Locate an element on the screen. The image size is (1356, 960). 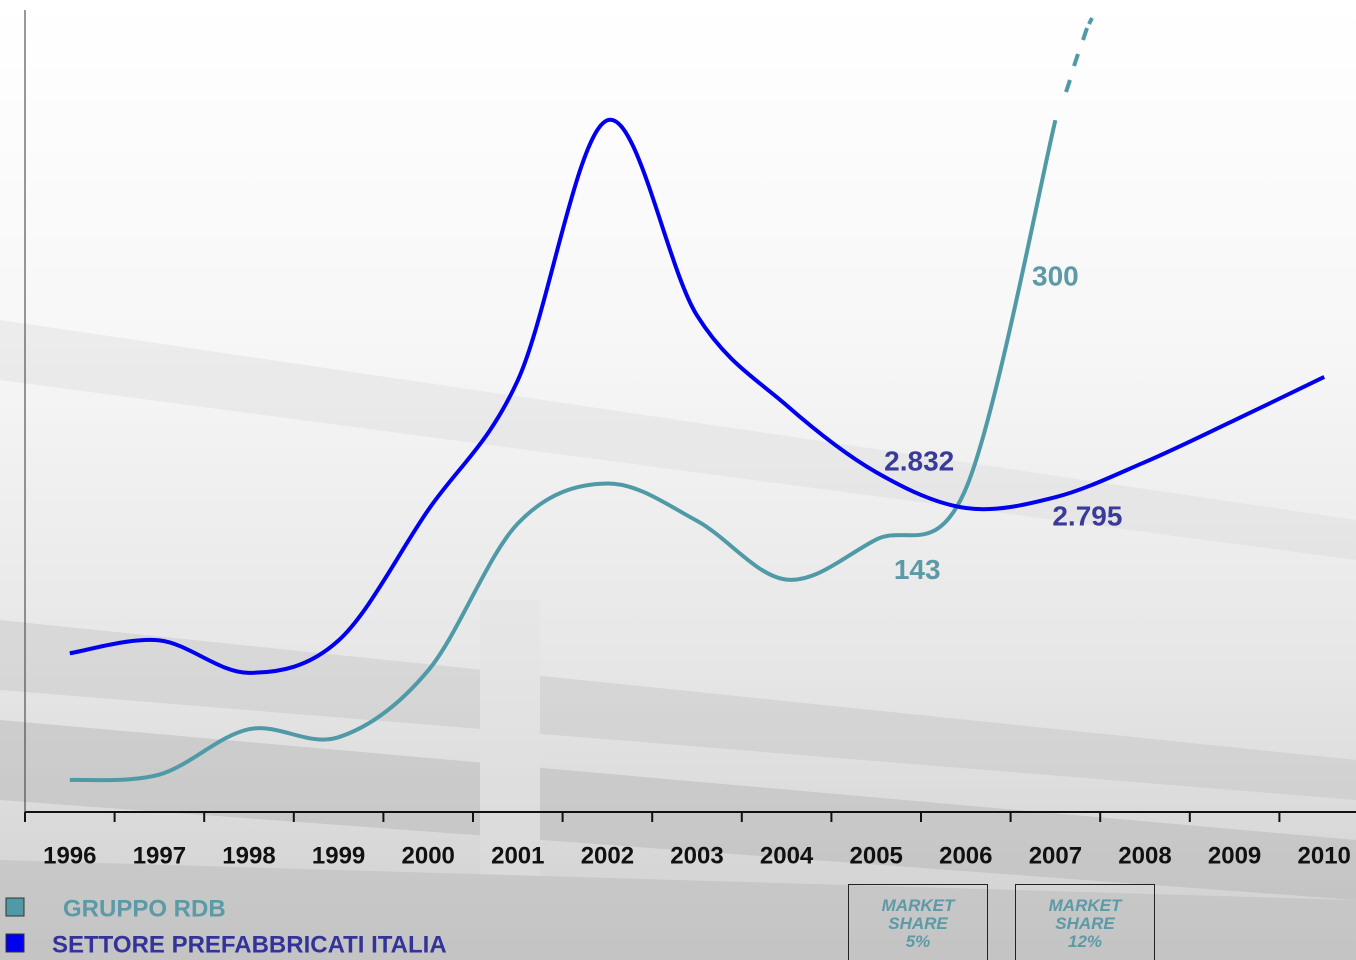
x-tick-label: 1997 is located at coordinates (159, 855).